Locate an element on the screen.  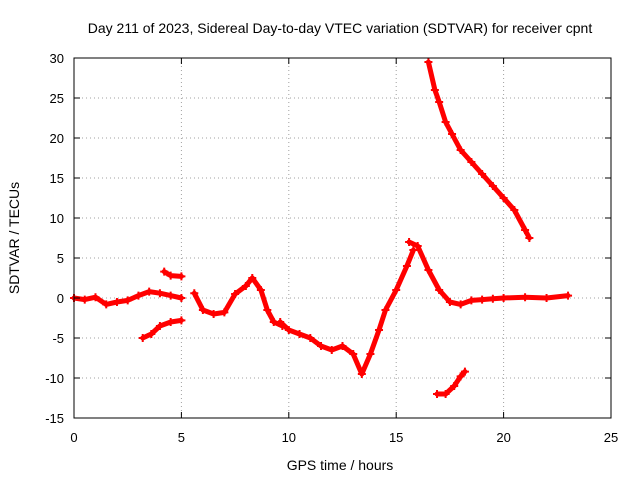
x-tick-label: 20 is located at coordinates (503, 437).